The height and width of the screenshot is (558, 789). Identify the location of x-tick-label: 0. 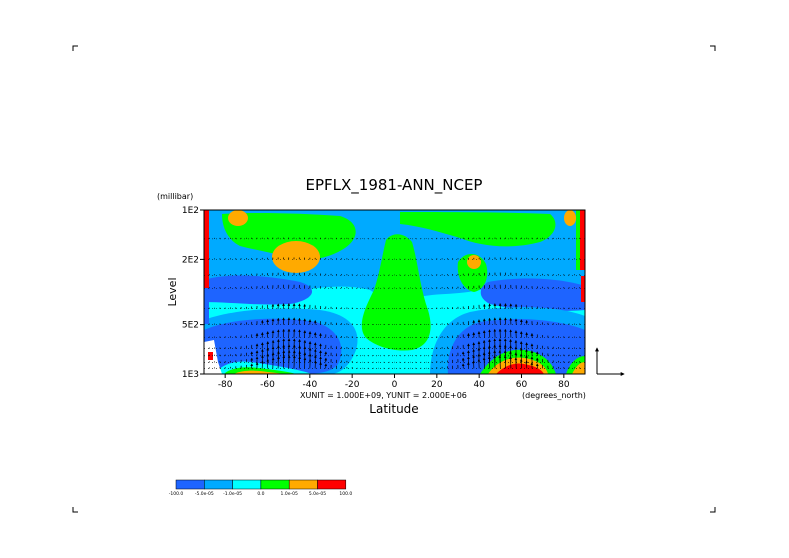
(395, 385).